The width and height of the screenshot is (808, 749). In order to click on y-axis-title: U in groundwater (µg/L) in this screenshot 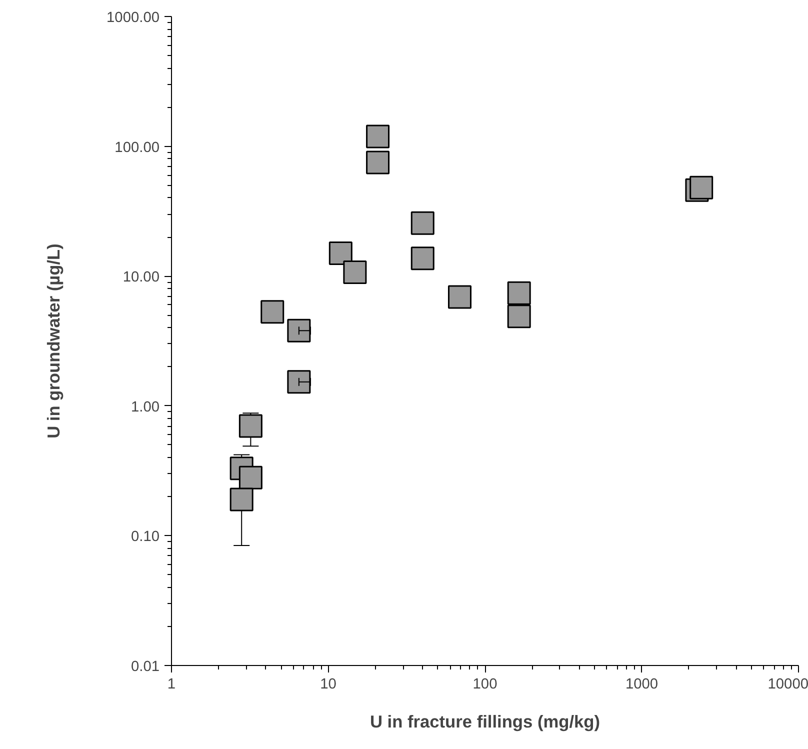, I will do `click(54, 341)`.